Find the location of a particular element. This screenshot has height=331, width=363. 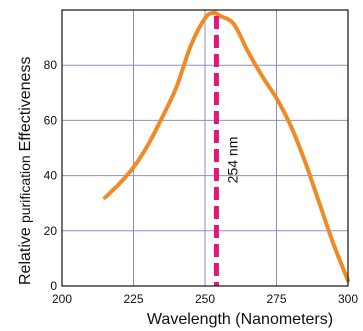

y-axis-label: Relative purification Effectiveness is located at coordinates (25, 171).